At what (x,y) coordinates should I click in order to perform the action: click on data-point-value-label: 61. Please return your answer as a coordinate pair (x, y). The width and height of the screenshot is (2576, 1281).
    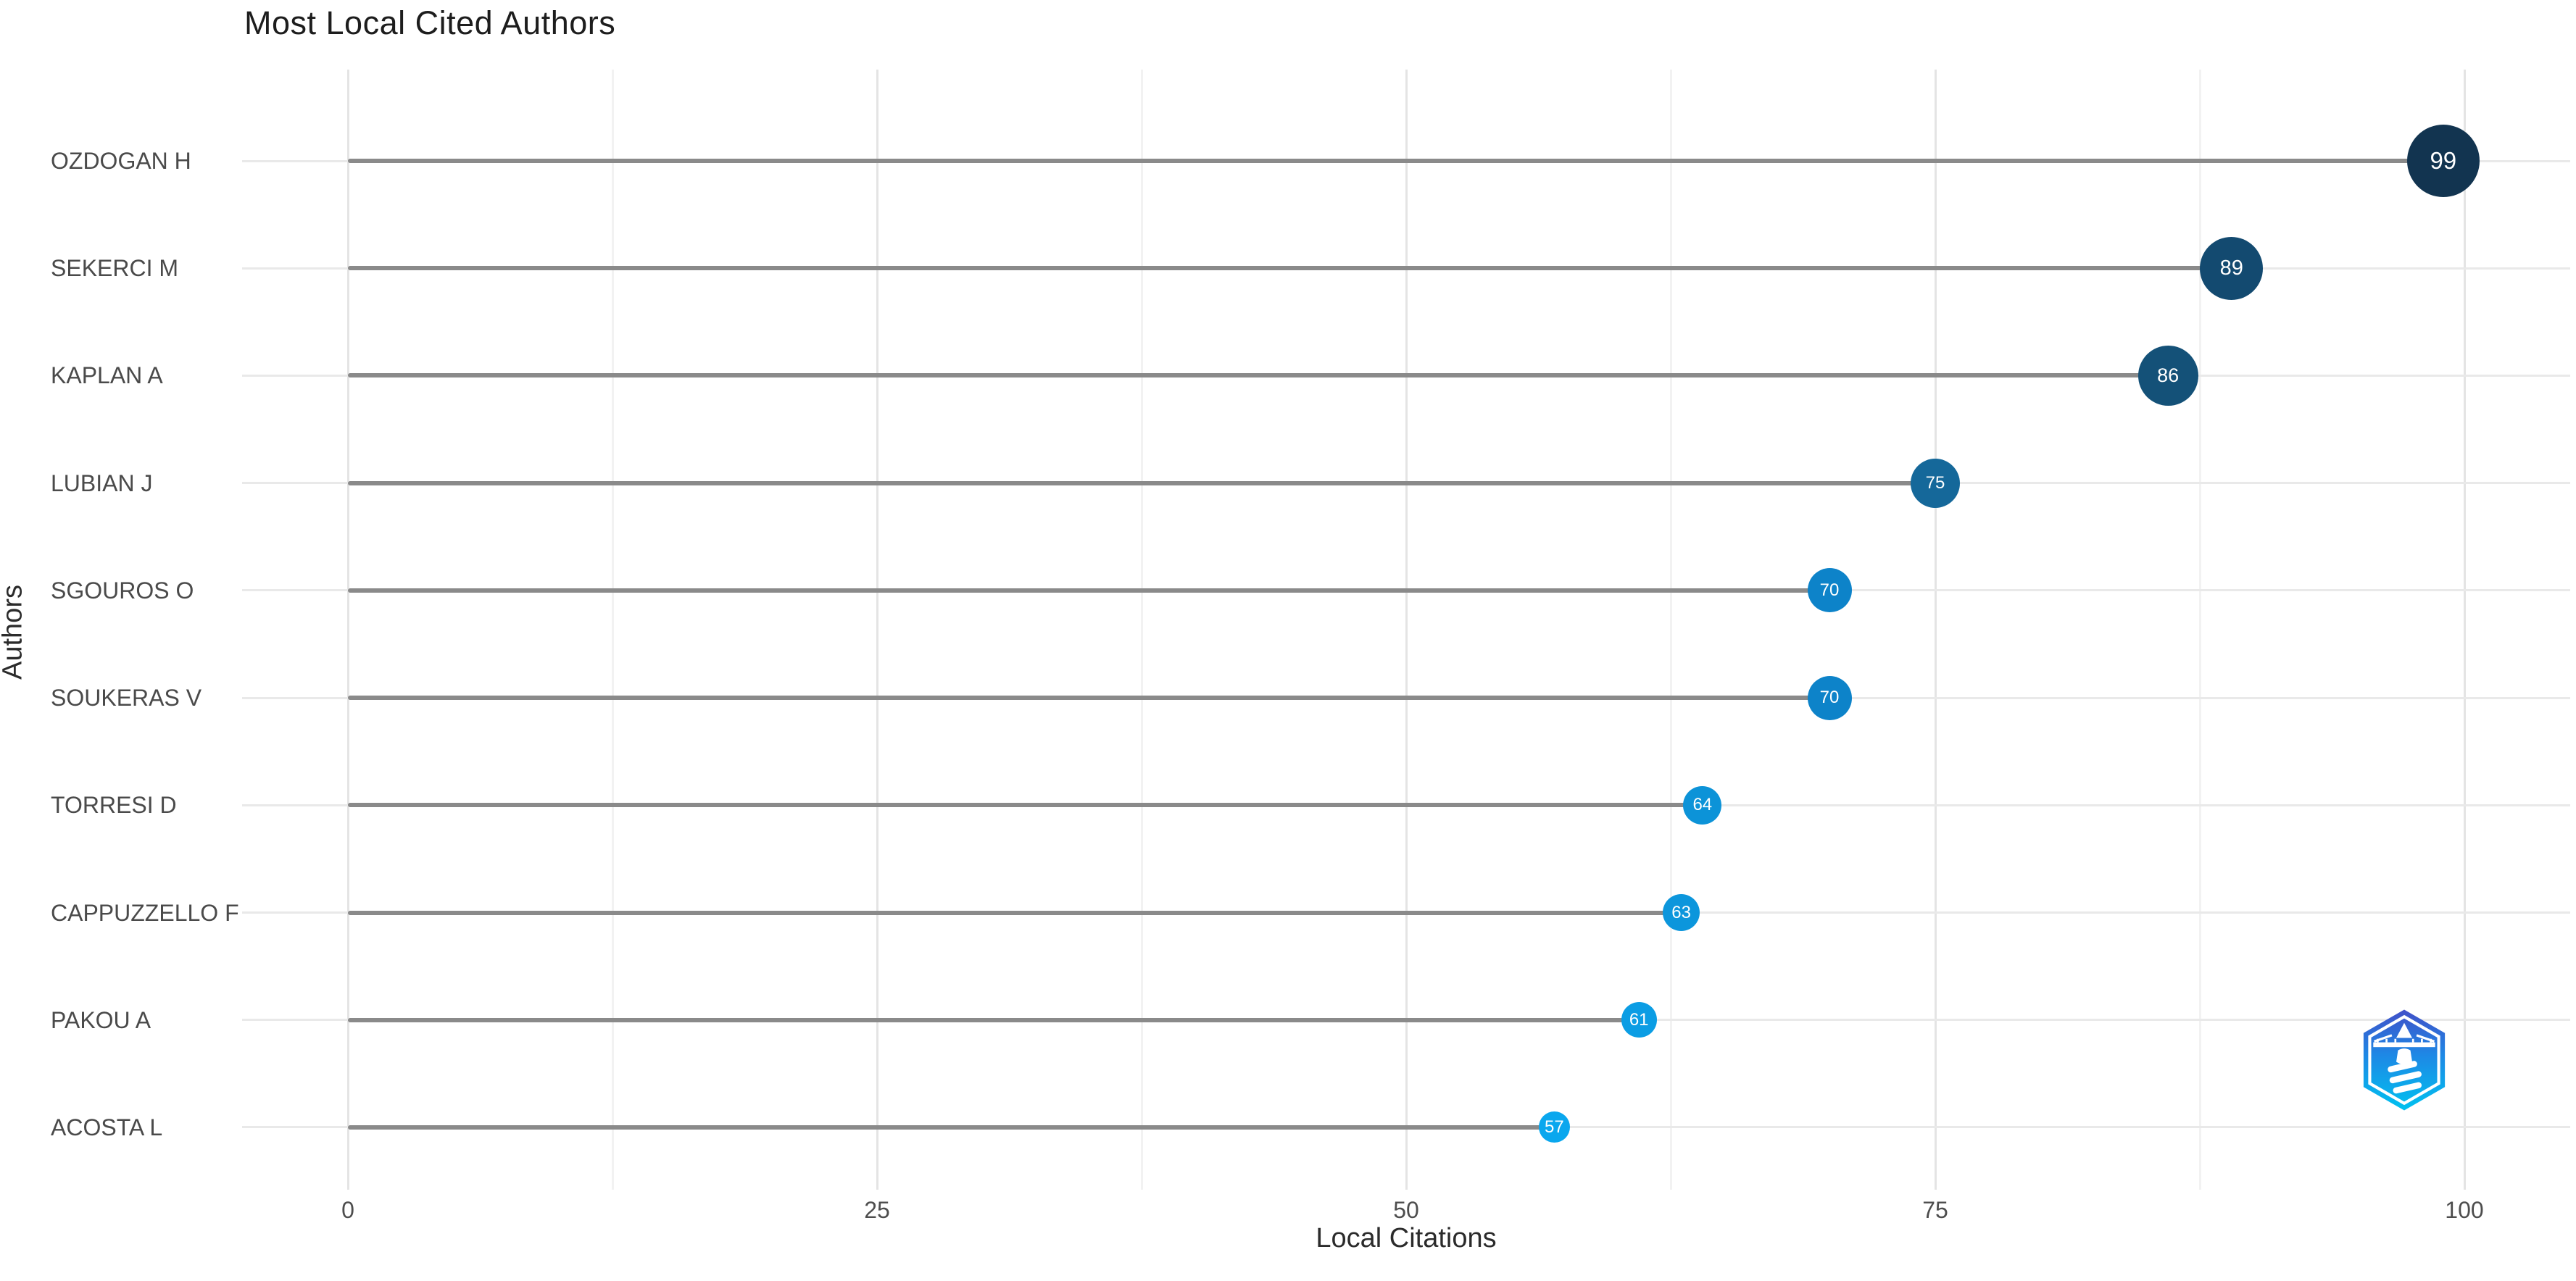
    Looking at the image, I should click on (1639, 1019).